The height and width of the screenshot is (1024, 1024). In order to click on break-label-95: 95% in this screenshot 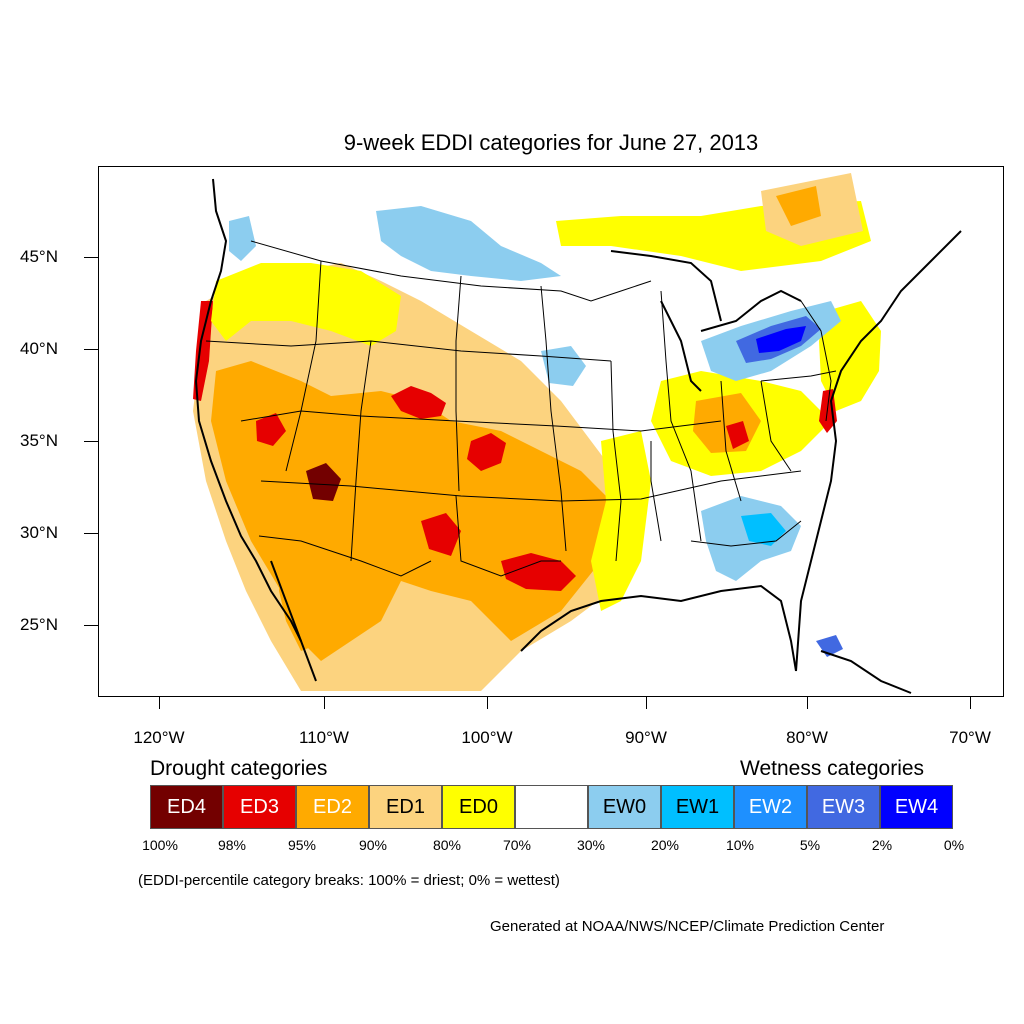, I will do `click(302, 845)`.